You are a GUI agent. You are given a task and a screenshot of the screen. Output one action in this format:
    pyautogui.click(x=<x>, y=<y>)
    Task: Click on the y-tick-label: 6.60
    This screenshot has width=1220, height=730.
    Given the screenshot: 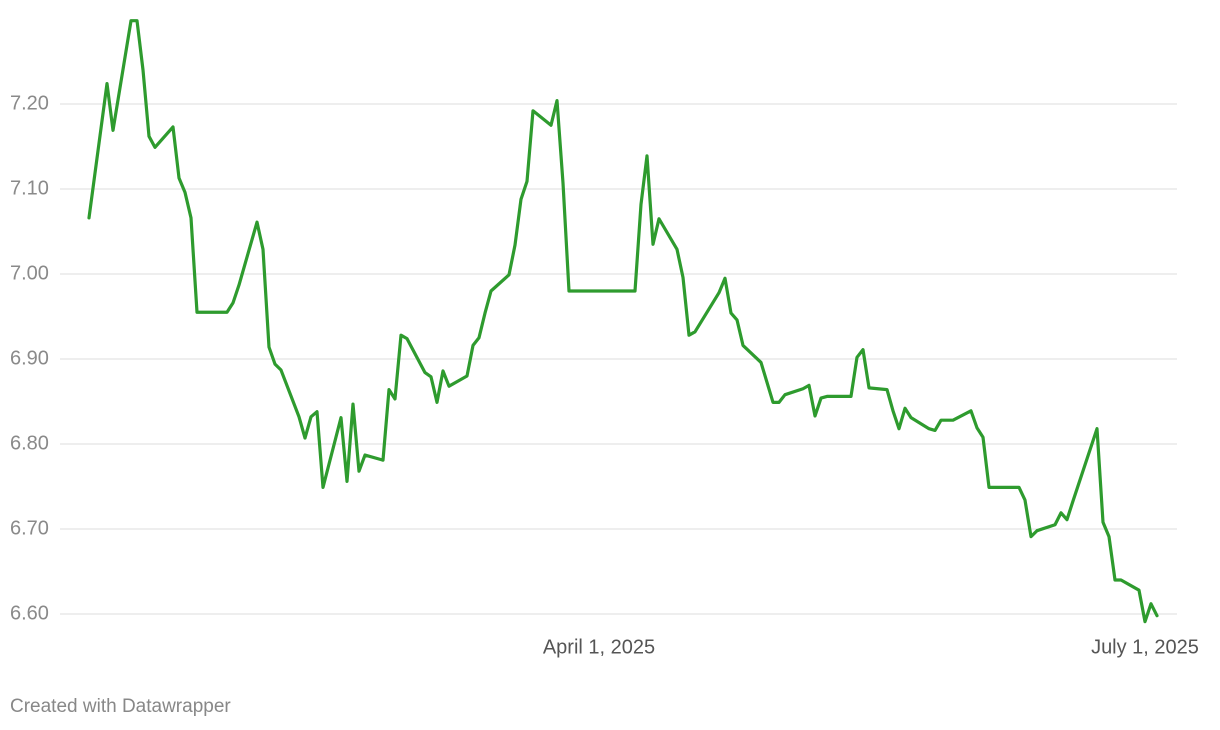 What is the action you would take?
    pyautogui.click(x=29, y=613)
    